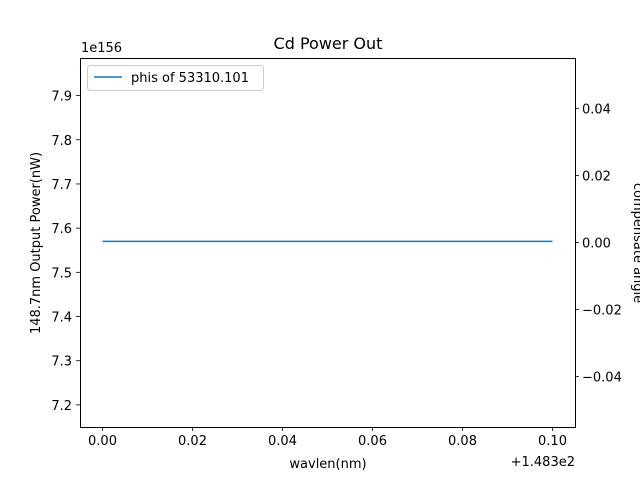 This screenshot has width=640, height=485. What do you see at coordinates (61, 141) in the screenshot?
I see `y-tick-label: 7.8` at bounding box center [61, 141].